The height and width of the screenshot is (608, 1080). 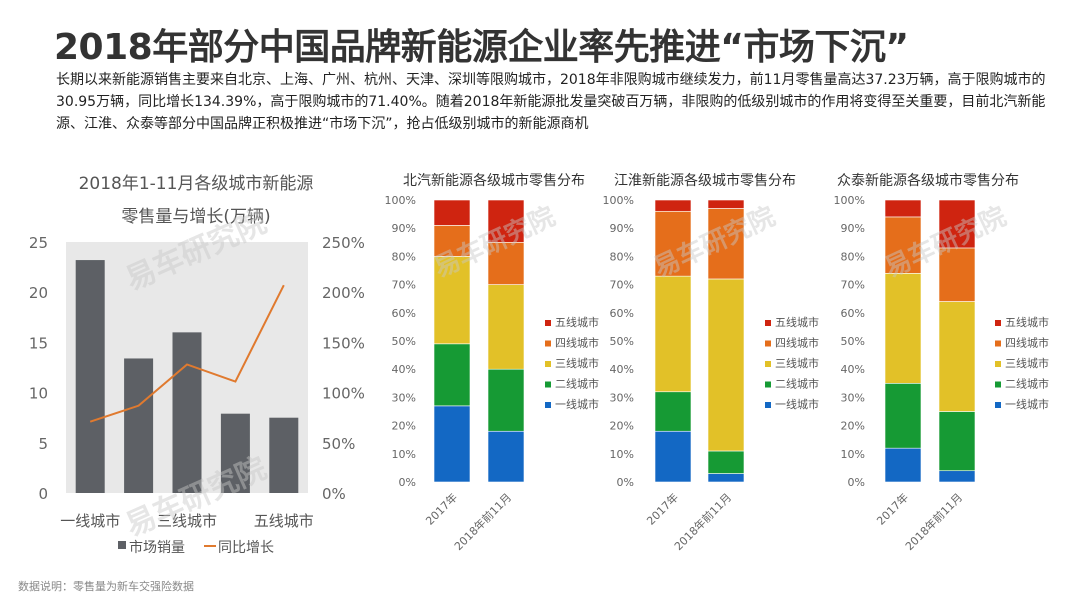 What do you see at coordinates (334, 494) in the screenshot?
I see `right-axis-tick-label: 0%` at bounding box center [334, 494].